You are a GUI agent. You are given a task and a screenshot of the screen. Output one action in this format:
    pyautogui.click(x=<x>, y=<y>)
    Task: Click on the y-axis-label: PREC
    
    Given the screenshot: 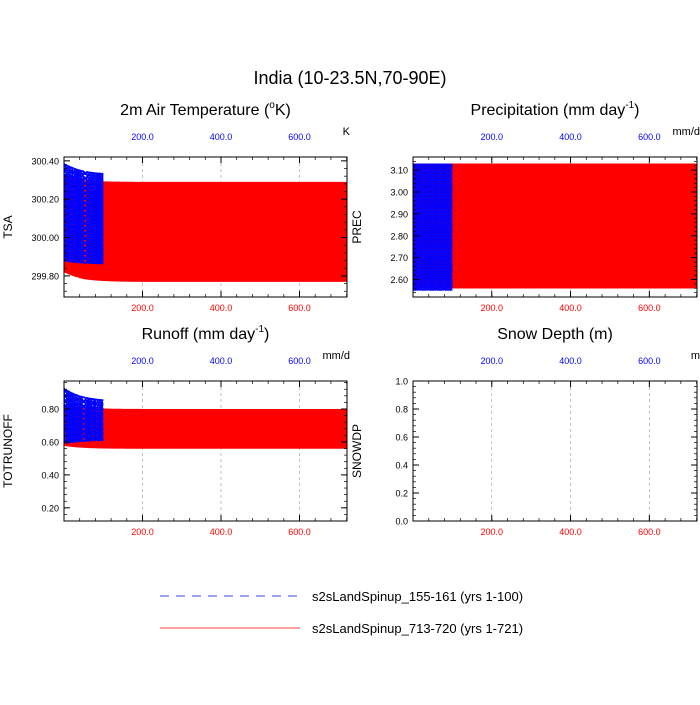 What is the action you would take?
    pyautogui.click(x=357, y=227)
    